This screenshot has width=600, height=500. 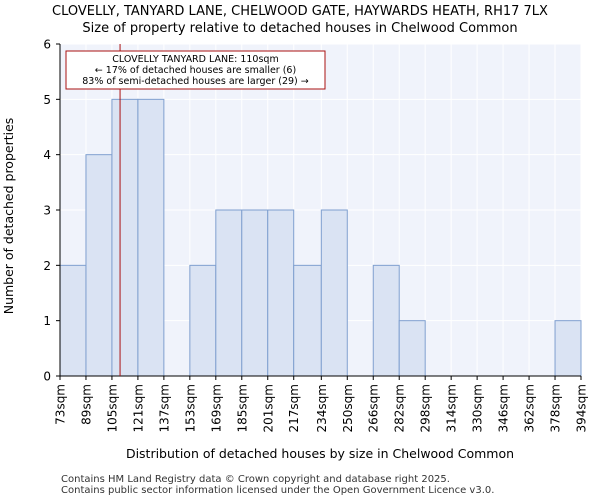 What do you see at coordinates (47, 155) in the screenshot?
I see `y-tick-label: 4` at bounding box center [47, 155].